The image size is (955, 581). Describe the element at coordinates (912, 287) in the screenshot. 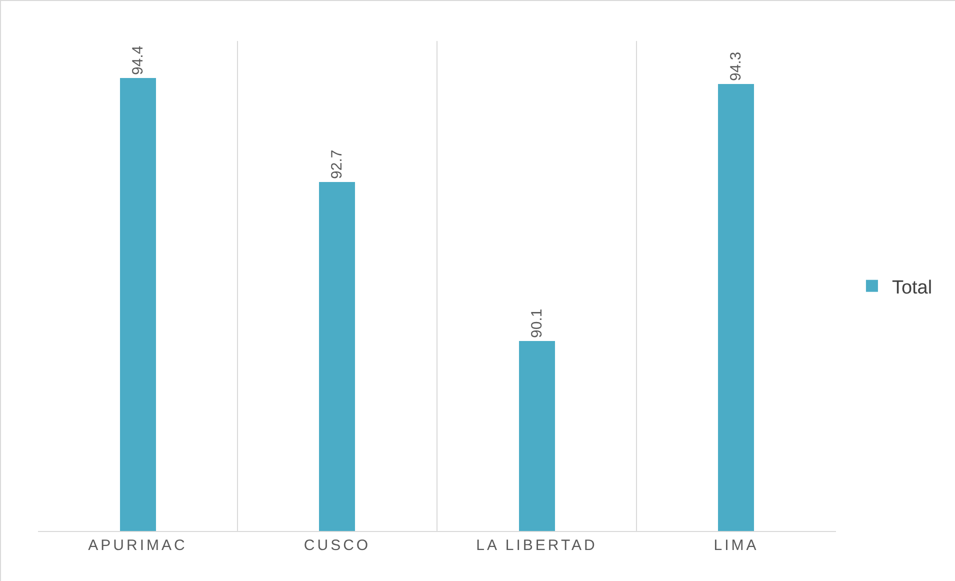

I see `legend-label: Total` at that location.